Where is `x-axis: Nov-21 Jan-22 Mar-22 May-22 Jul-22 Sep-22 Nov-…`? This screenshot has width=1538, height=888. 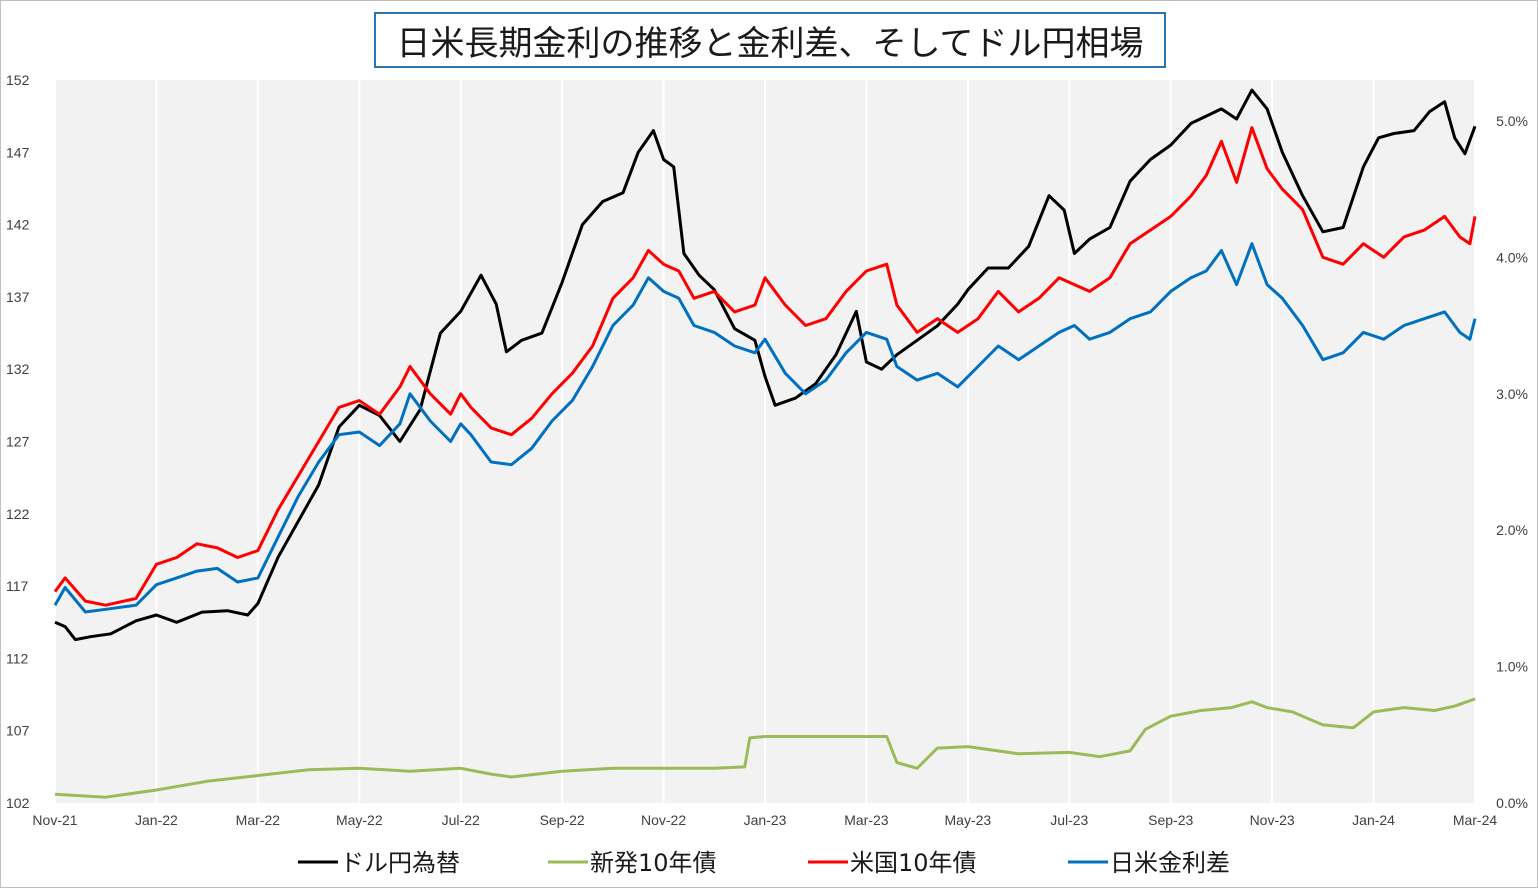
x-axis: Nov-21 Jan-22 Mar-22 May-22 Jul-22 Sep-22 Nov-… is located at coordinates (764, 820).